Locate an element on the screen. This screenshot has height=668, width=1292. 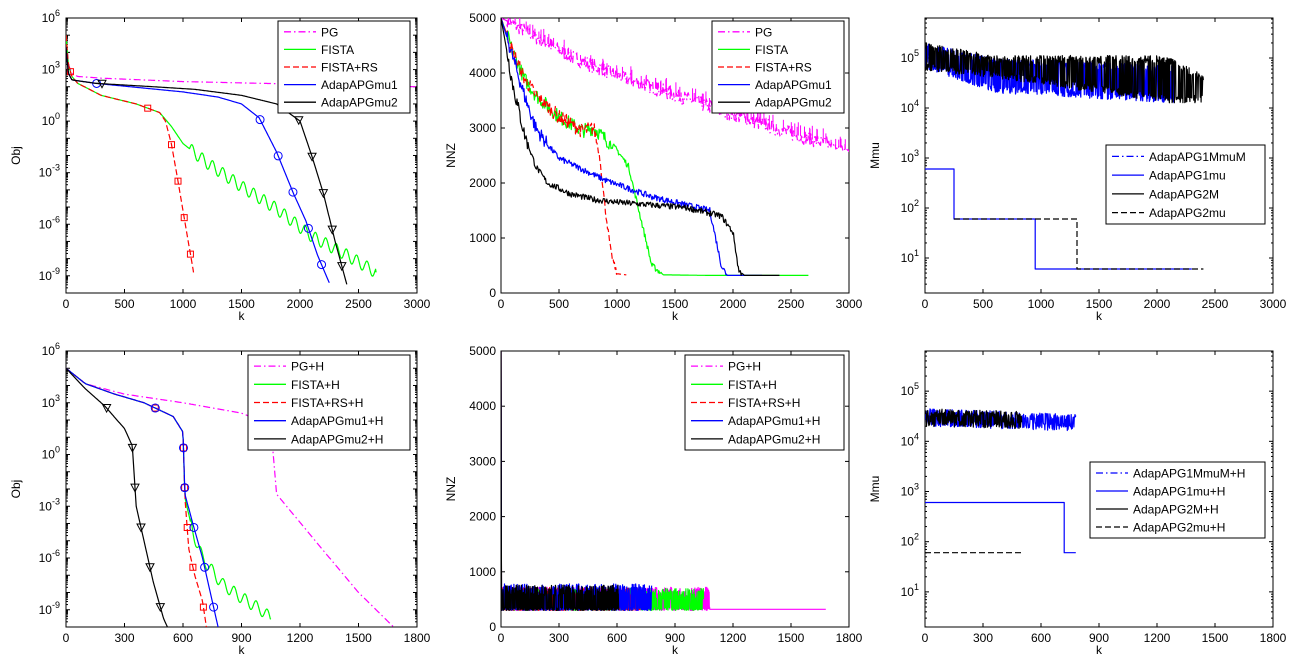
legend-label: AdapAPG2mu is located at coordinates (1187, 213).